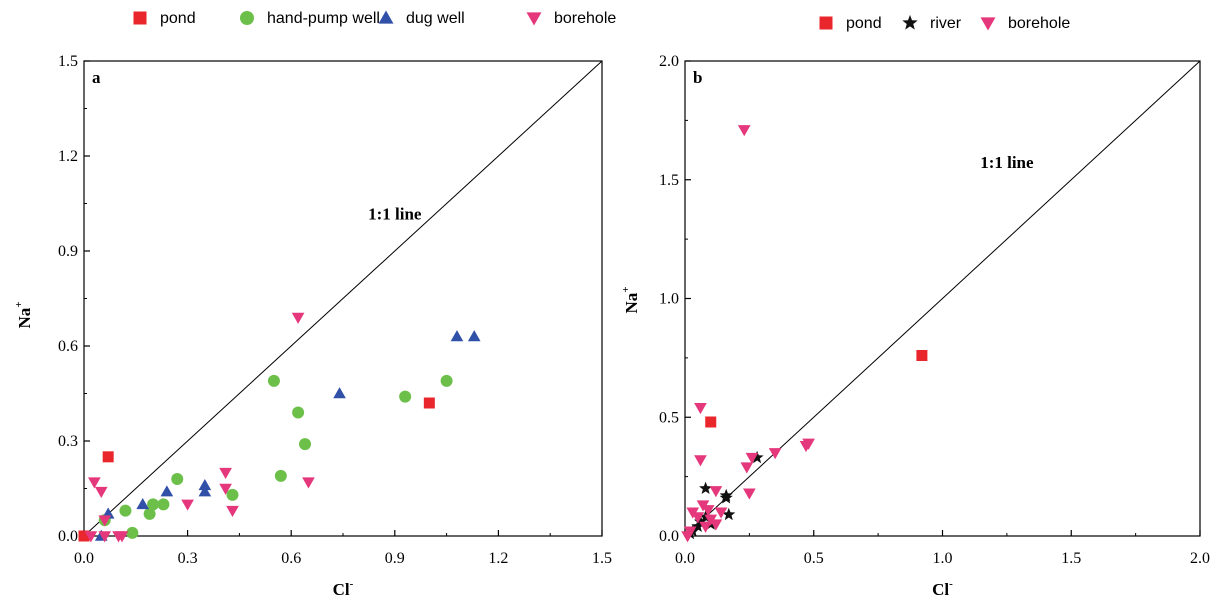  What do you see at coordinates (816, 389) in the screenshot?
I see `series-pond` at bounding box center [816, 389].